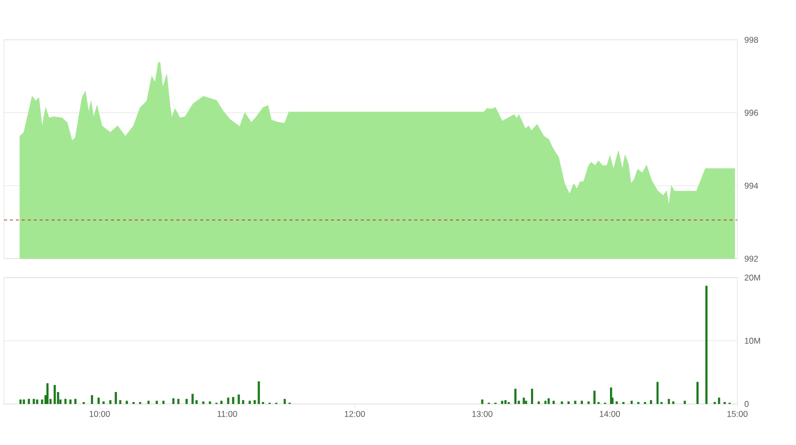 The width and height of the screenshot is (796, 445). I want to click on y-tick-label: 0, so click(746, 404).